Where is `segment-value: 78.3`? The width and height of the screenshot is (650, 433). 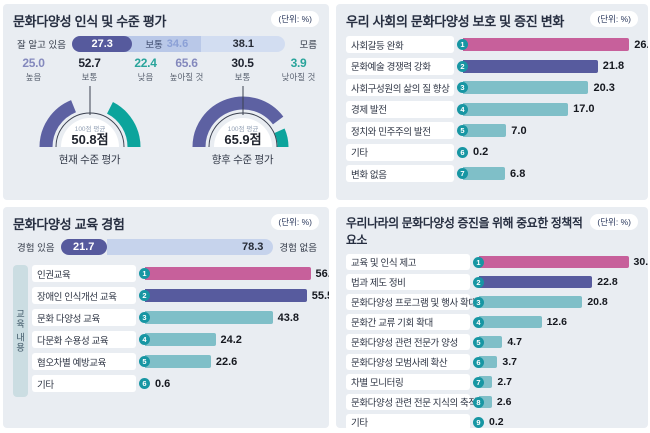 segment-value: 78.3 is located at coordinates (252, 247).